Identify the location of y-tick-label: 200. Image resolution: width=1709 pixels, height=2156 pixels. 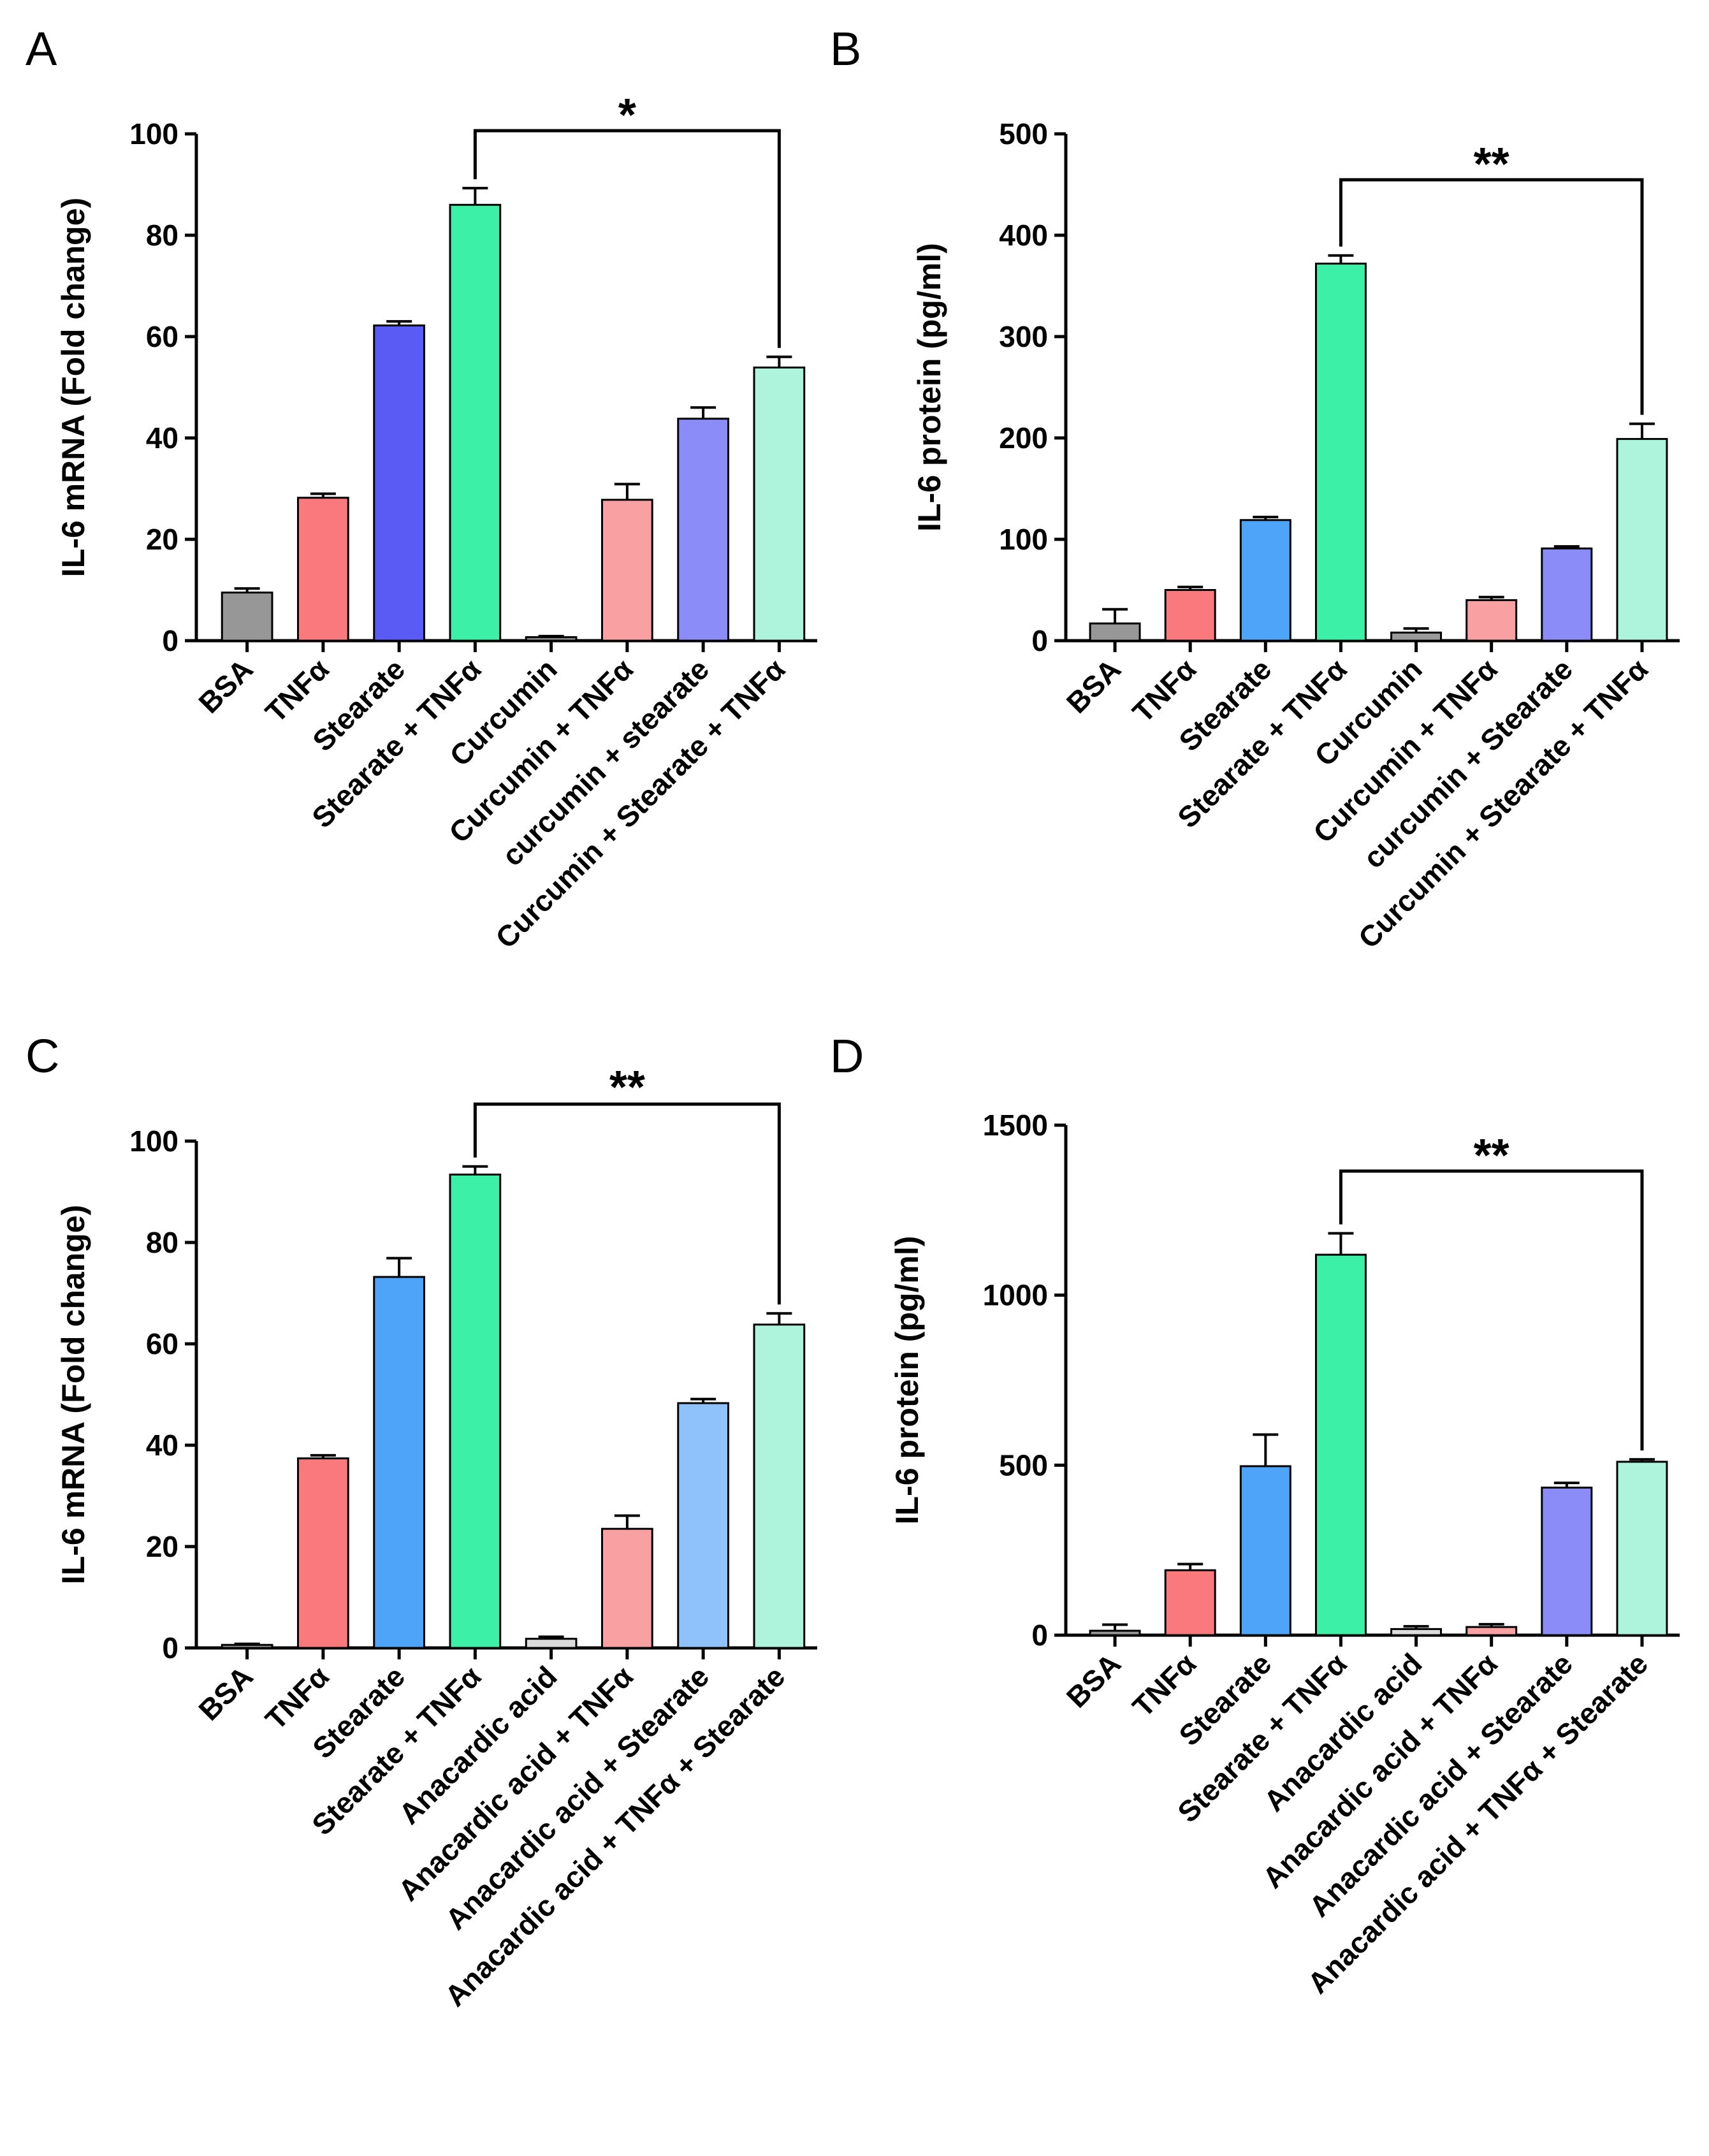
(1023, 438).